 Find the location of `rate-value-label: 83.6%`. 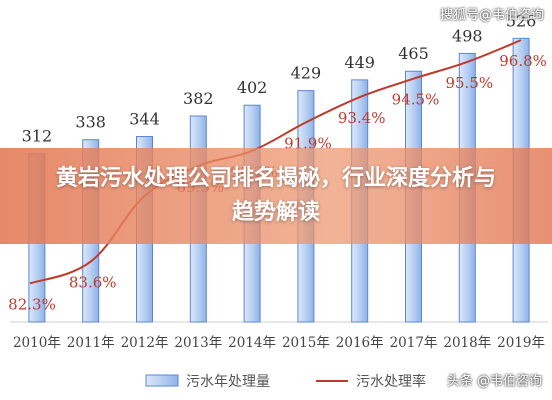

rate-value-label: 83.6% is located at coordinates (93, 283).